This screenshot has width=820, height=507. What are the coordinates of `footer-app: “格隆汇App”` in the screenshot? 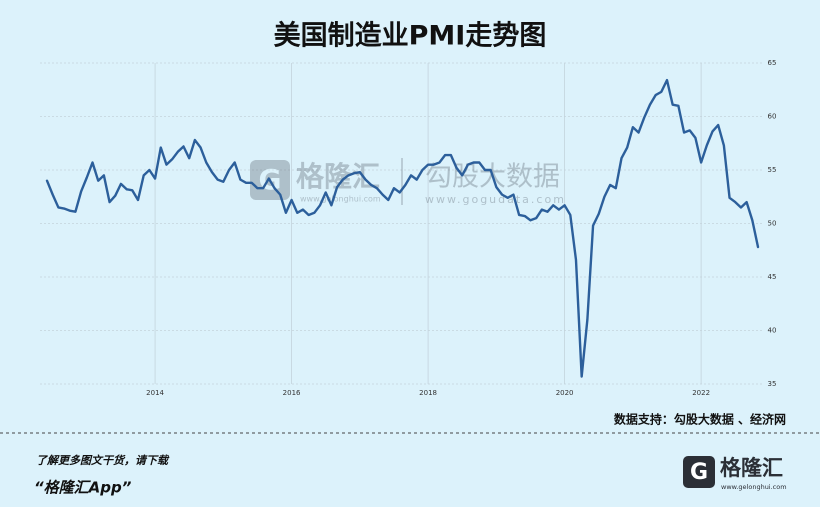 It's located at (83, 488).